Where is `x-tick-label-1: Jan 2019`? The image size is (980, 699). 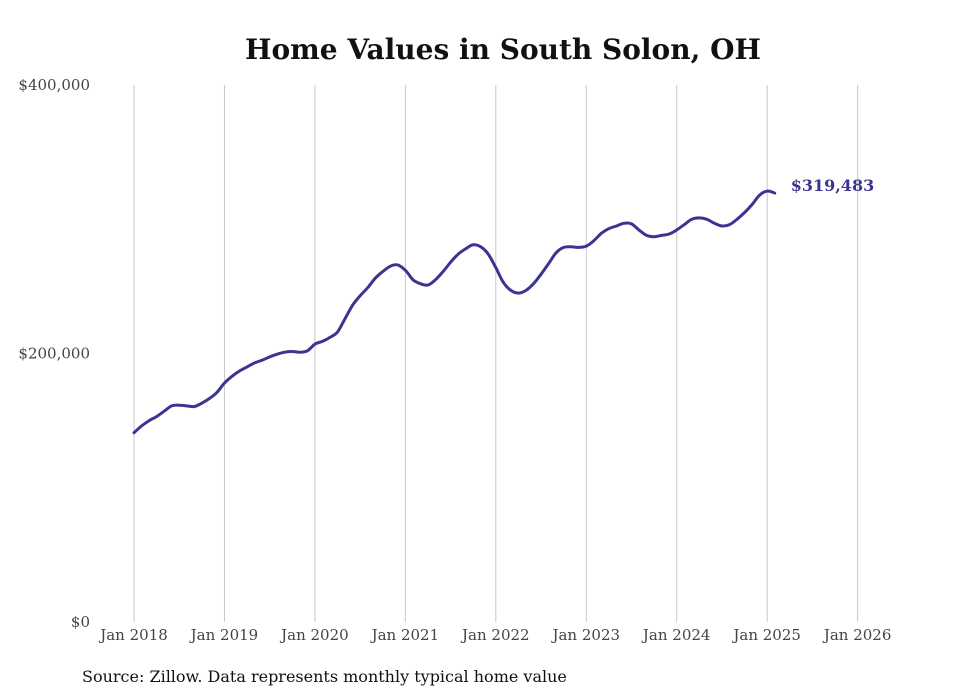
x-tick-label-1: Jan 2019 is located at coordinates (224, 635).